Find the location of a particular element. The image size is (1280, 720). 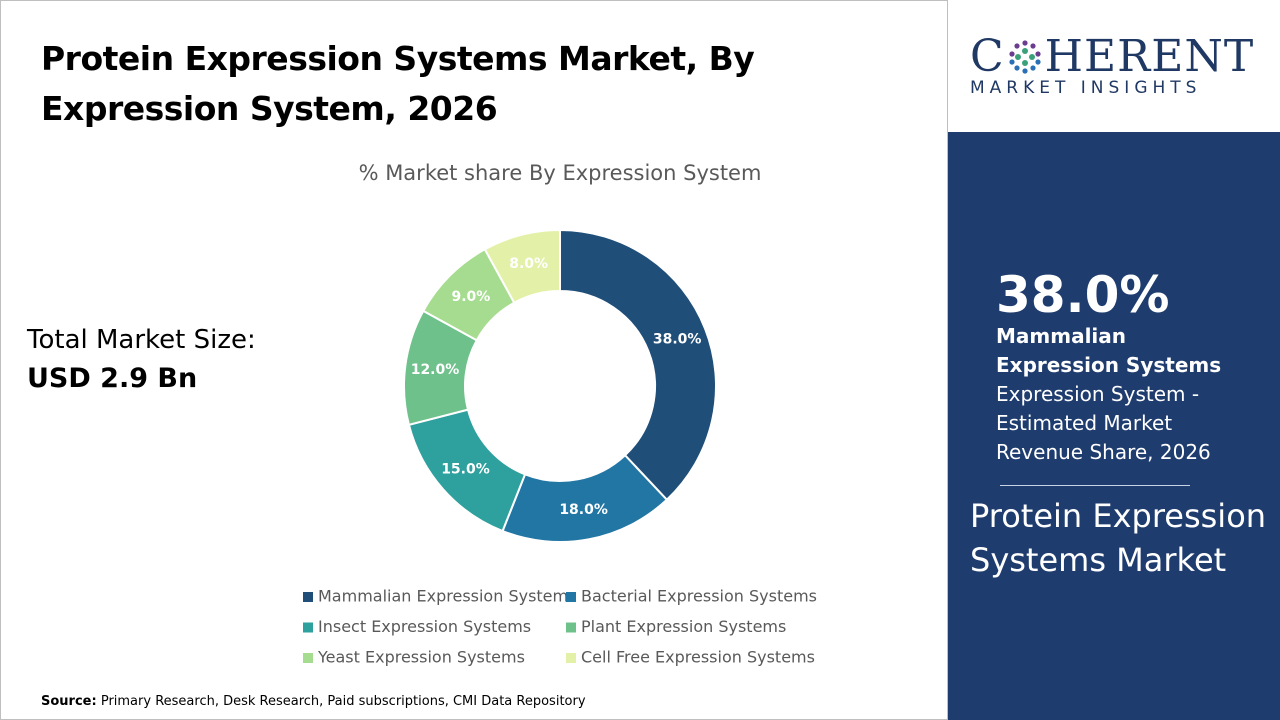

market-size-label: Total Market Size: is located at coordinates (141, 340).